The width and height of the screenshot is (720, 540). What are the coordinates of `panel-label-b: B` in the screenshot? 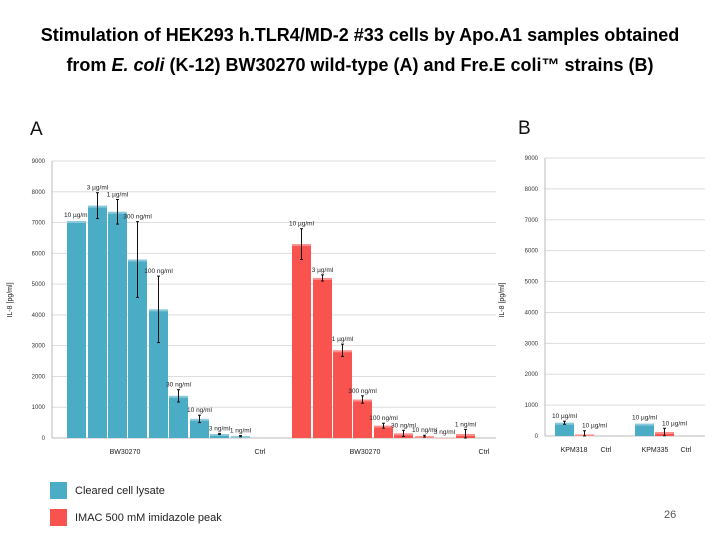 It's located at (524, 128).